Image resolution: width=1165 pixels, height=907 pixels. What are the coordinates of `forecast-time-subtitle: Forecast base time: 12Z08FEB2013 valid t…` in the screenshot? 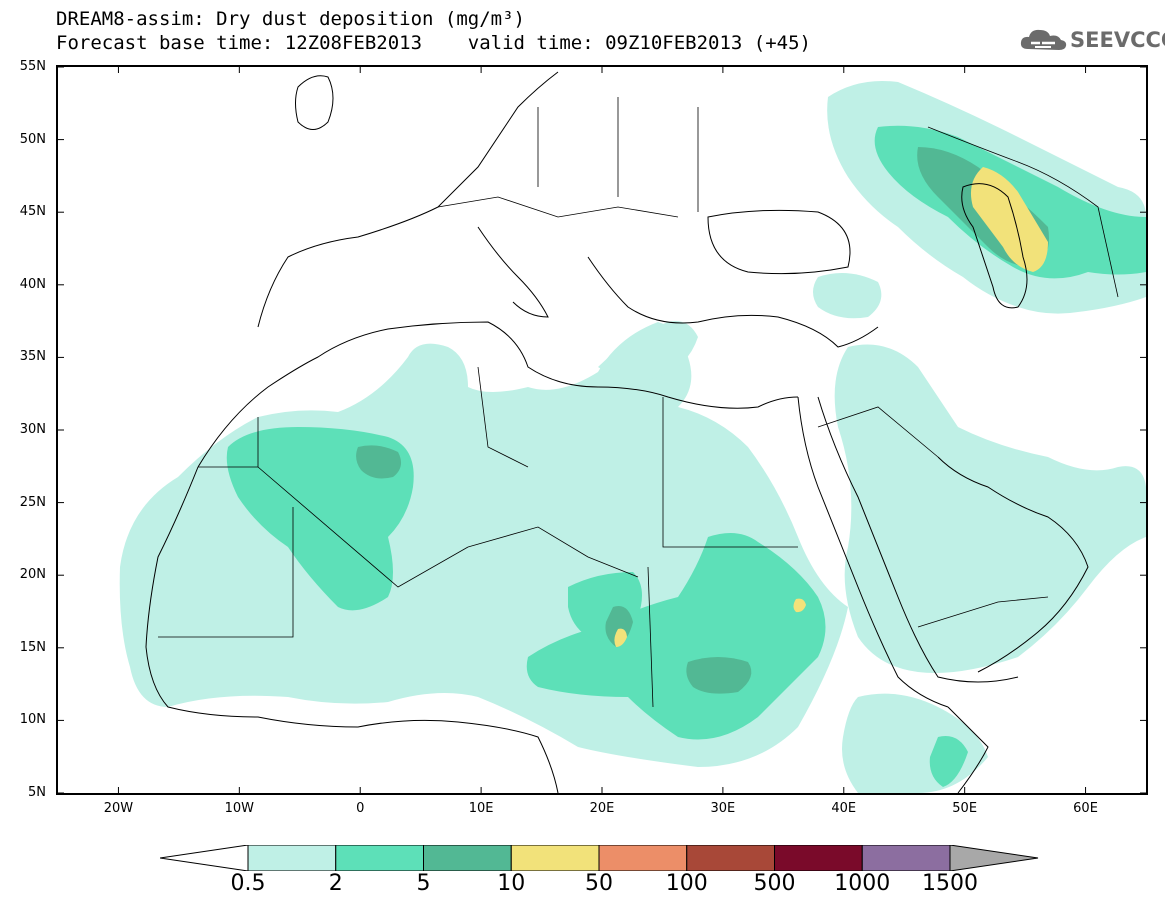 It's located at (433, 43).